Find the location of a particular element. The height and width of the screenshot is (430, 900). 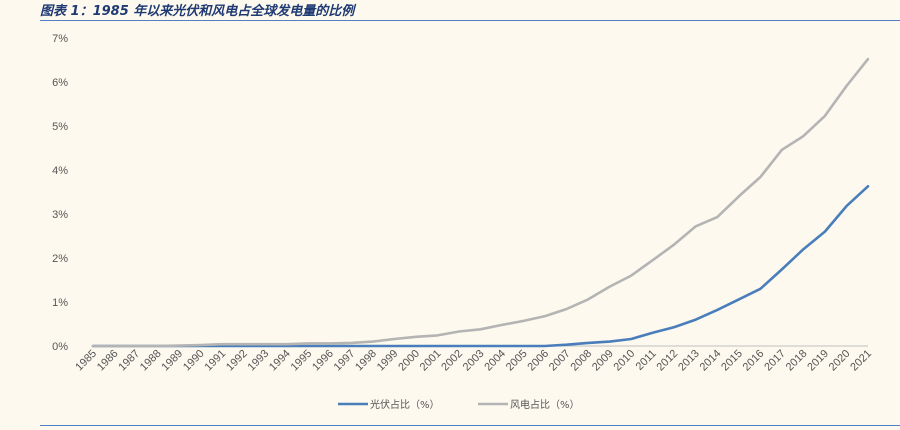

x-tick-label: 1999 is located at coordinates (388, 361).